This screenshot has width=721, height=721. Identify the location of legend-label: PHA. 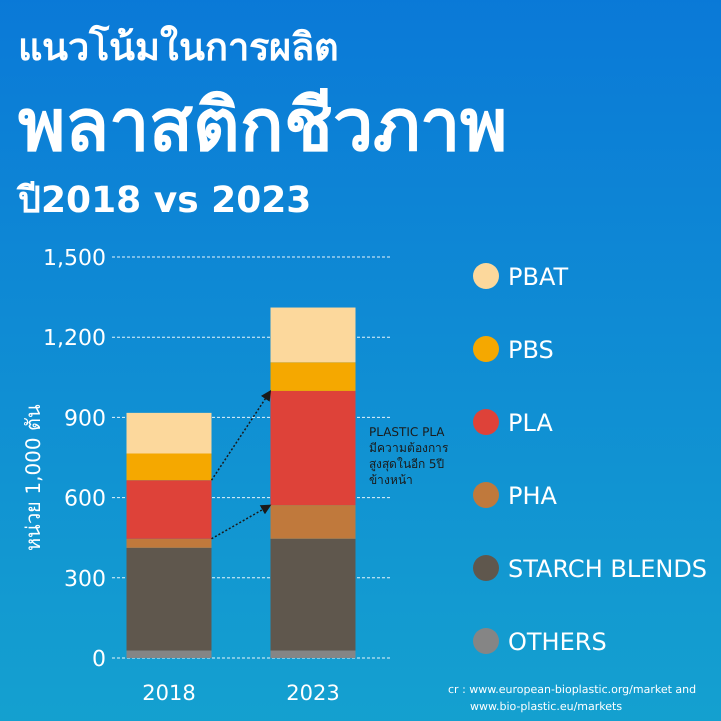
(533, 496).